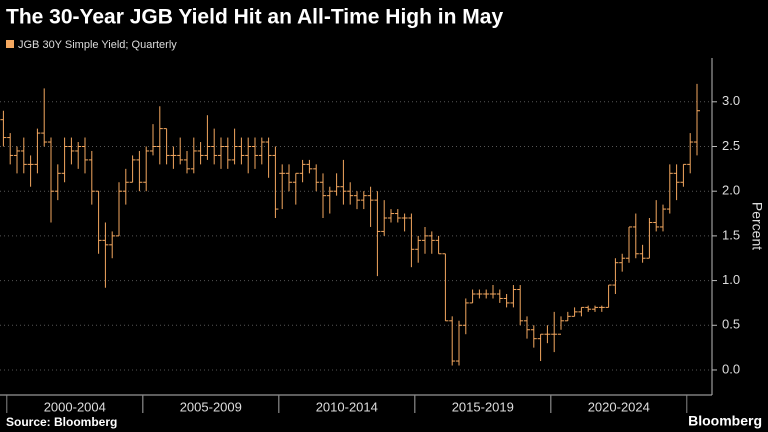 This screenshot has width=768, height=432. What do you see at coordinates (10, 44) in the screenshot?
I see `legend-swatch` at bounding box center [10, 44].